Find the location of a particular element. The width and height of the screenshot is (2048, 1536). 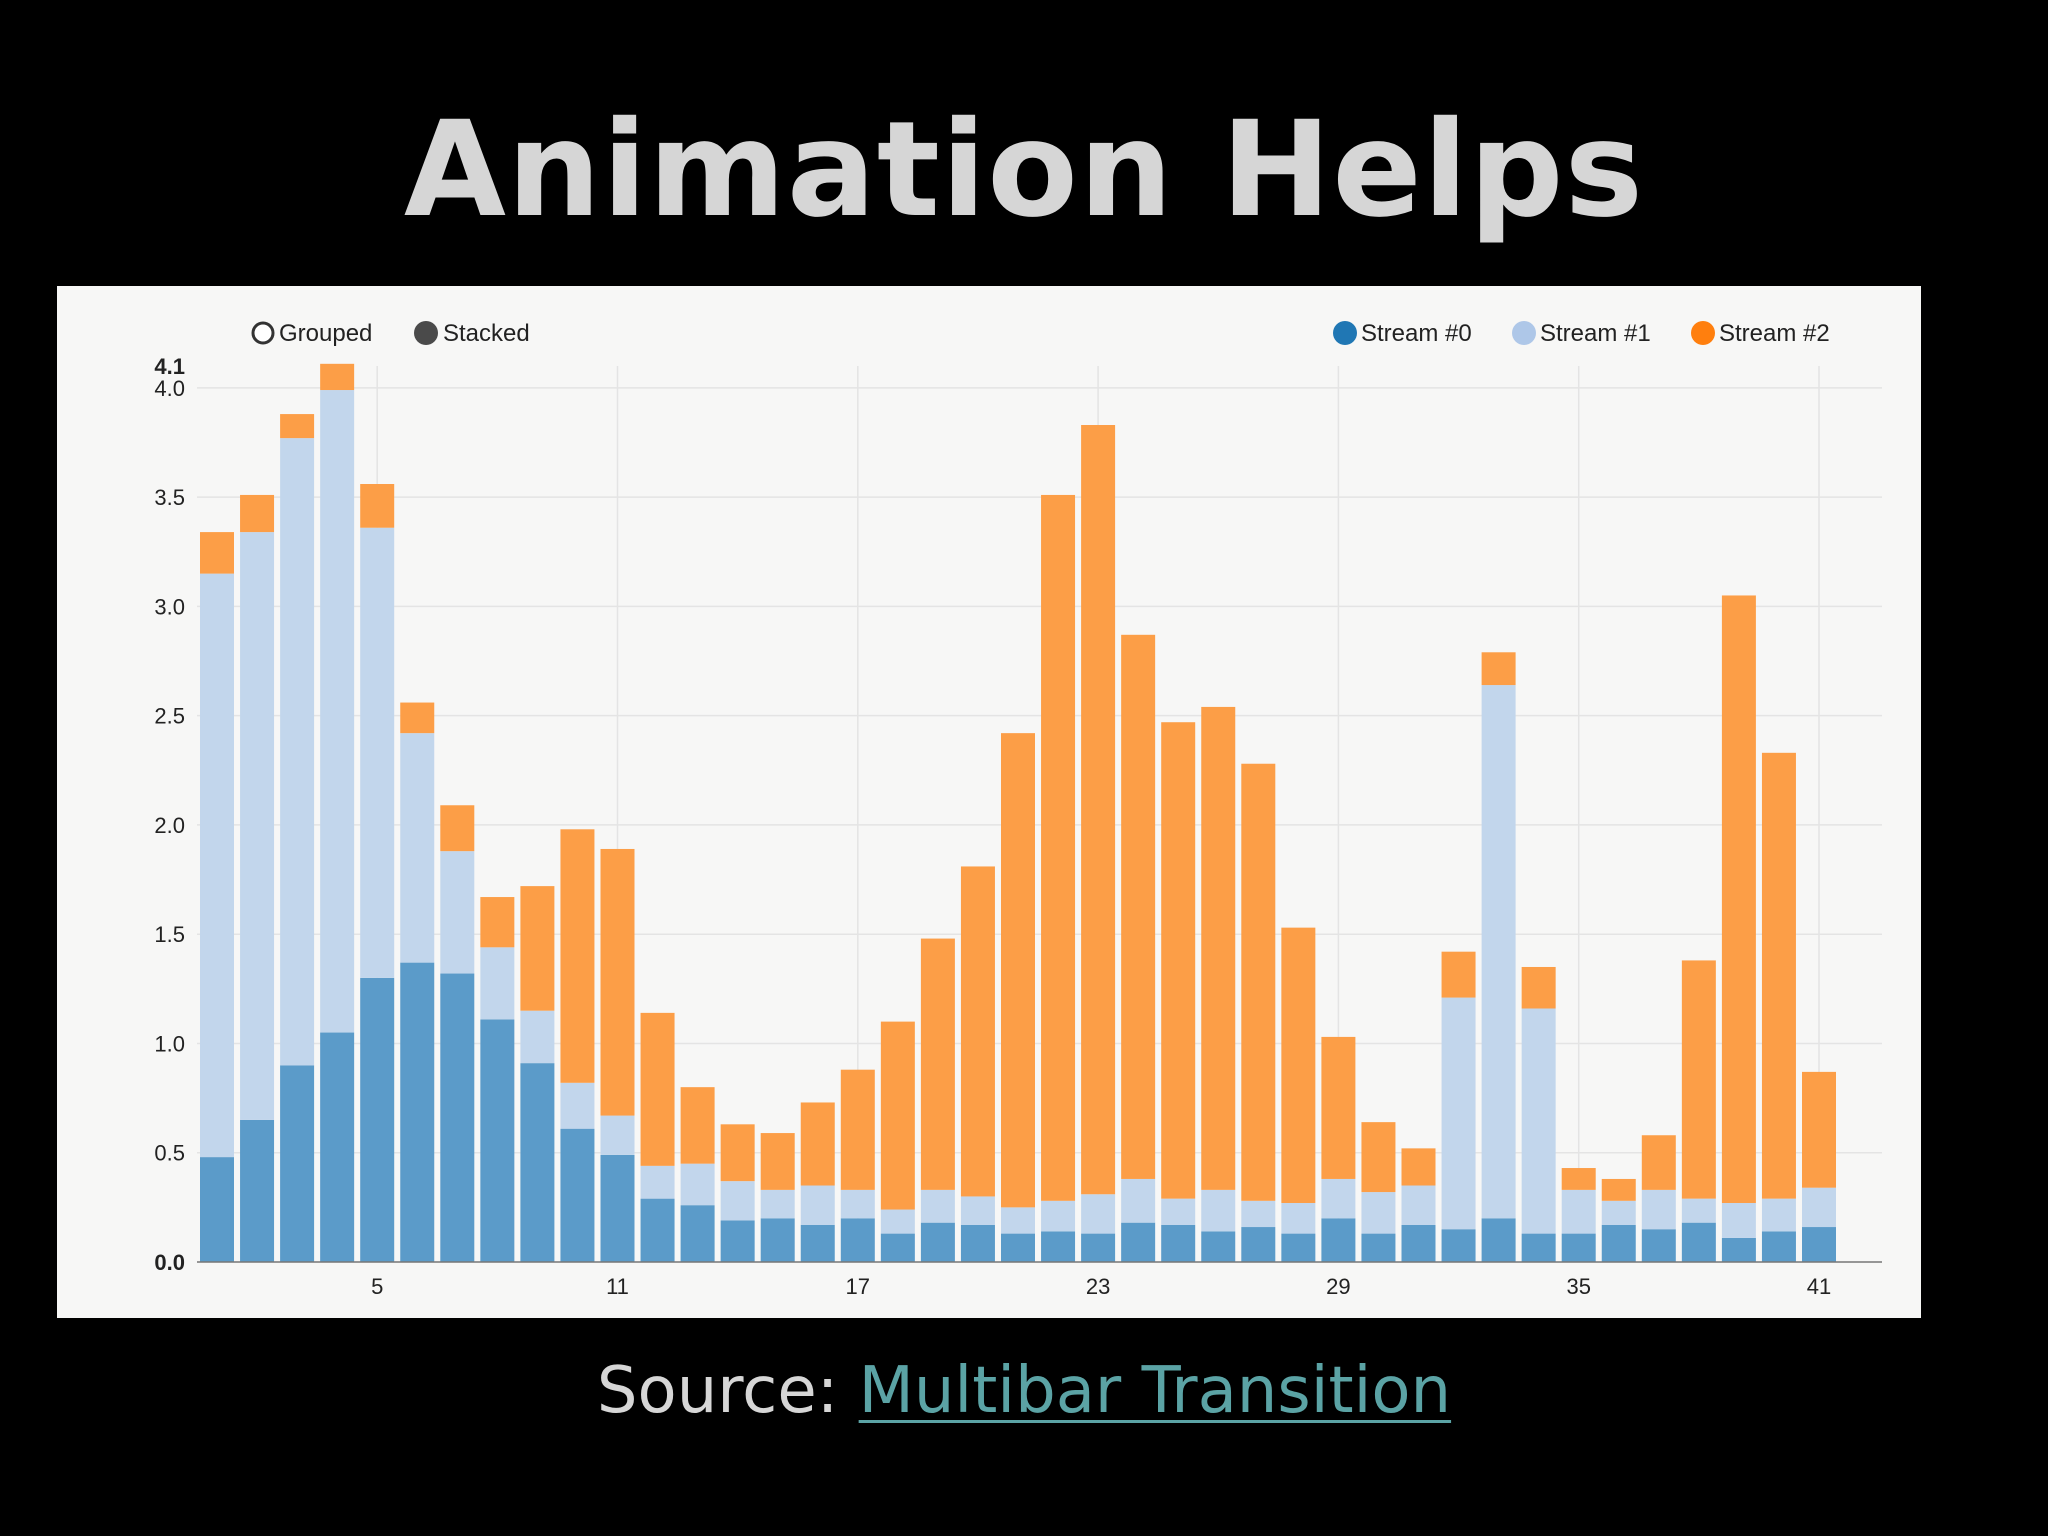

bar-stream-0-x4 is located at coordinates (337, 1147).